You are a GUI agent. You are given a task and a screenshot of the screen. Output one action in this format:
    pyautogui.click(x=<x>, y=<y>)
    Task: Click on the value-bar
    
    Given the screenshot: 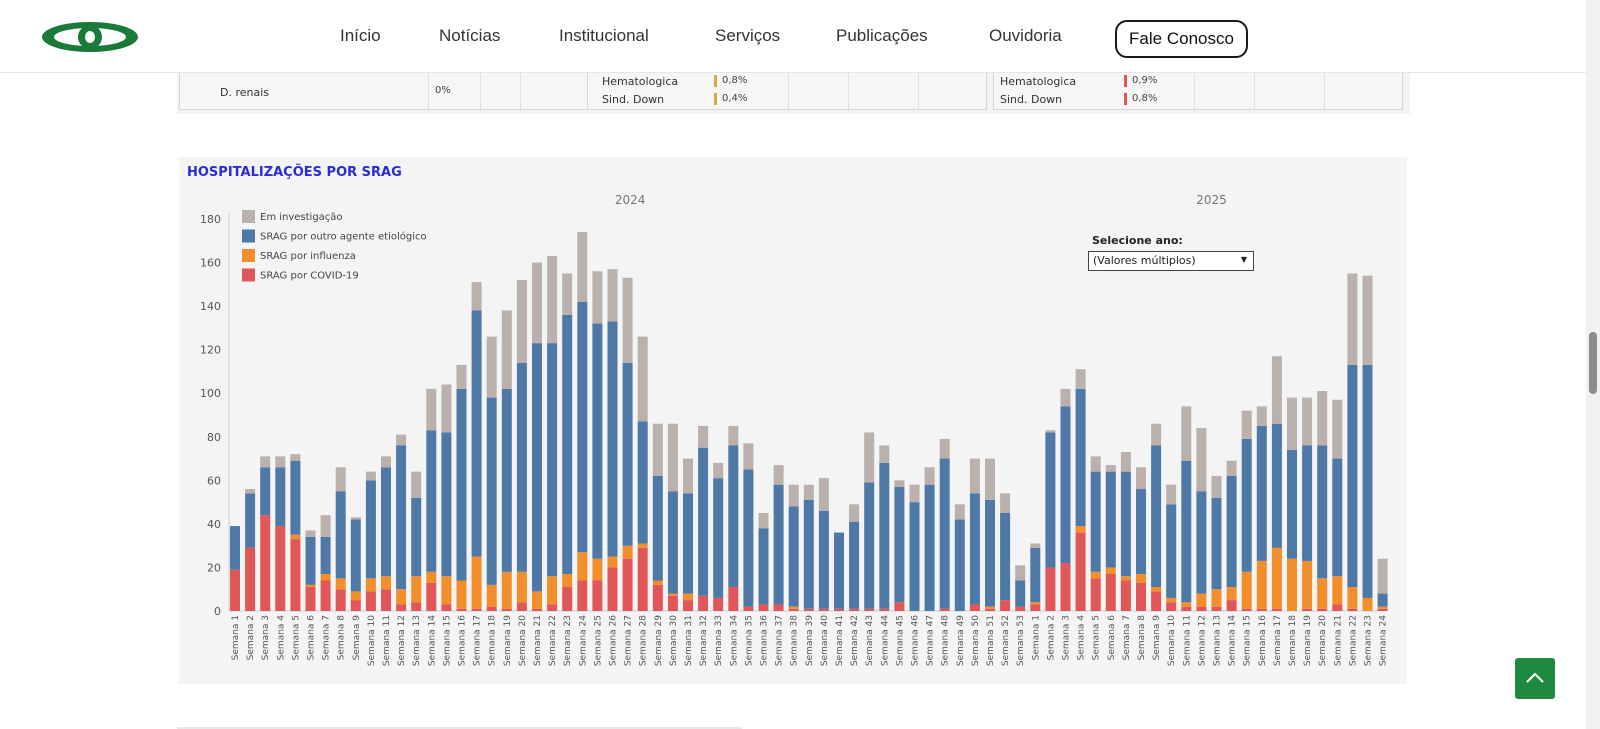 What is the action you would take?
    pyautogui.click(x=715, y=81)
    